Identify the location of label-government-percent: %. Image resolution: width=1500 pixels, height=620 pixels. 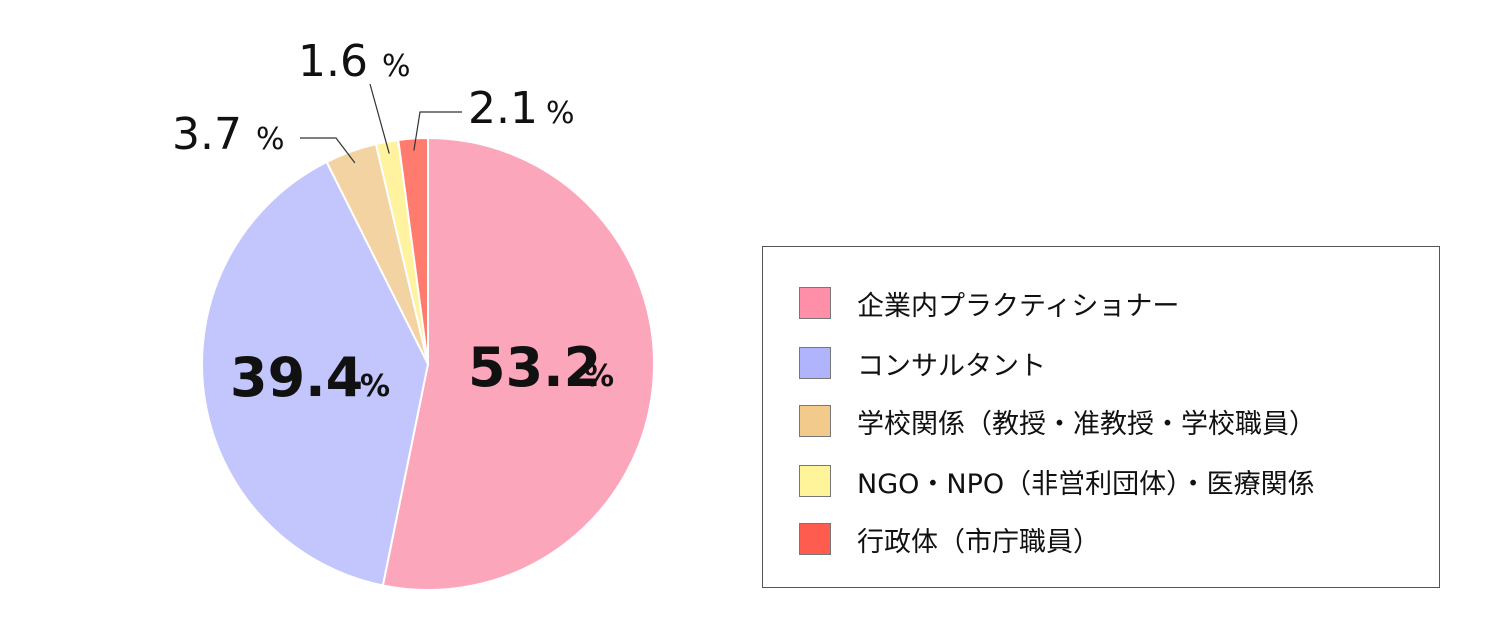
(560, 113).